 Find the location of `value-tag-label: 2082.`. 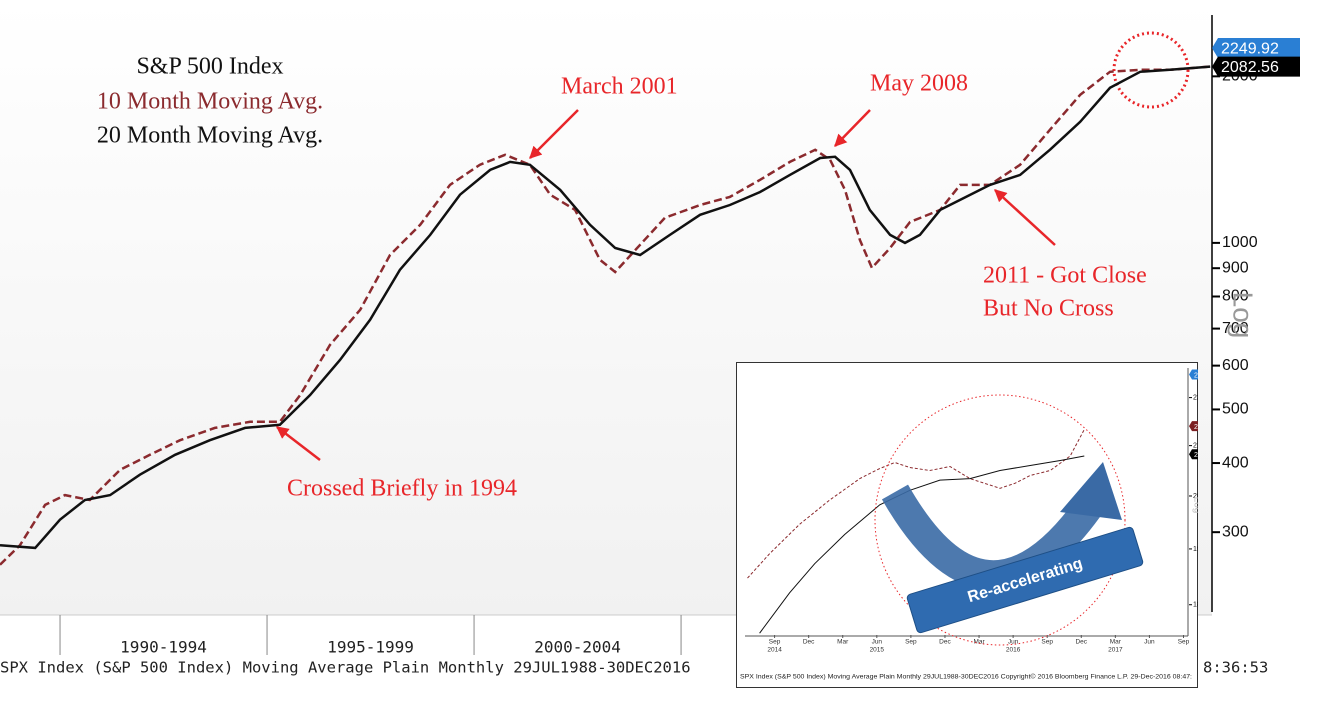

value-tag-label: 2082. is located at coordinates (1203, 455).